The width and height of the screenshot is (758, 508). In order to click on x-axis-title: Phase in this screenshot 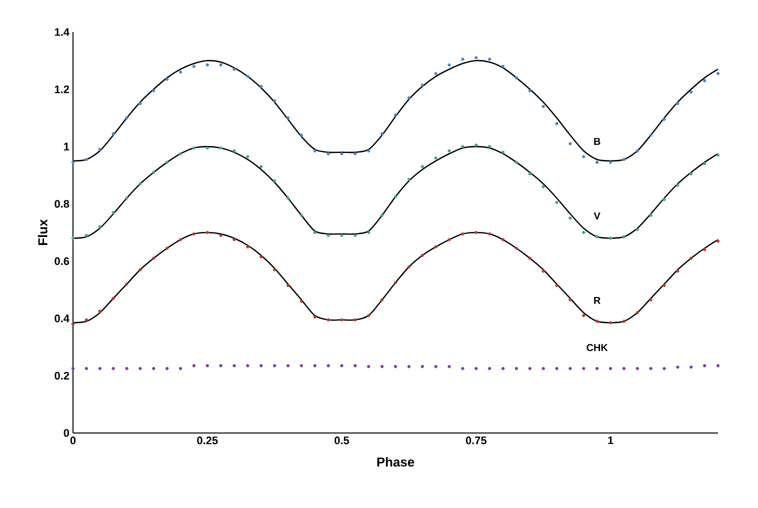, I will do `click(395, 462)`.